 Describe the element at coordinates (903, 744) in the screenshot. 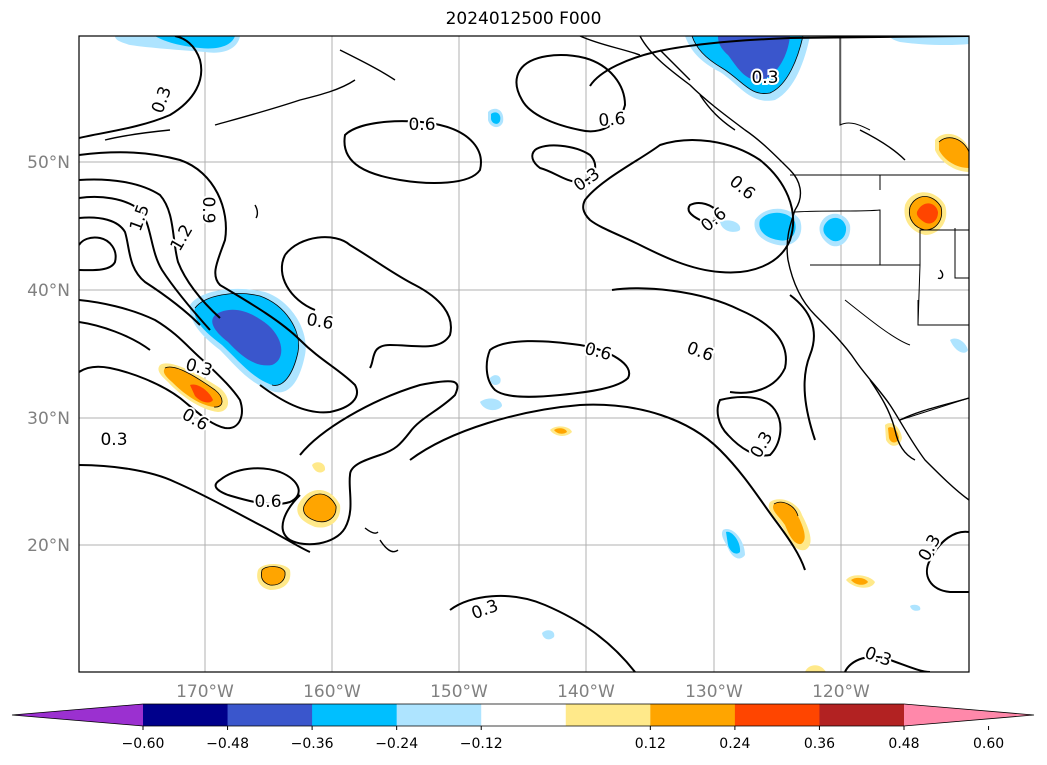

I see `colorbar-tick-label: 0.48` at that location.